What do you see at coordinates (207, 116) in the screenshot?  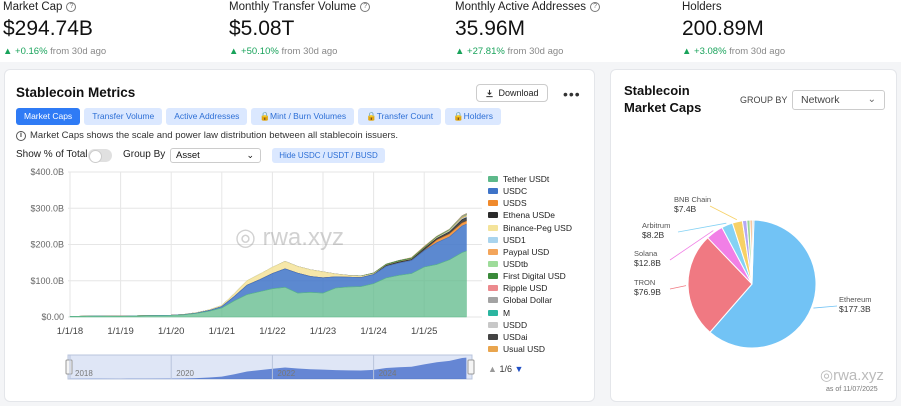 I see `tab-active-addresses: Active Addresses` at bounding box center [207, 116].